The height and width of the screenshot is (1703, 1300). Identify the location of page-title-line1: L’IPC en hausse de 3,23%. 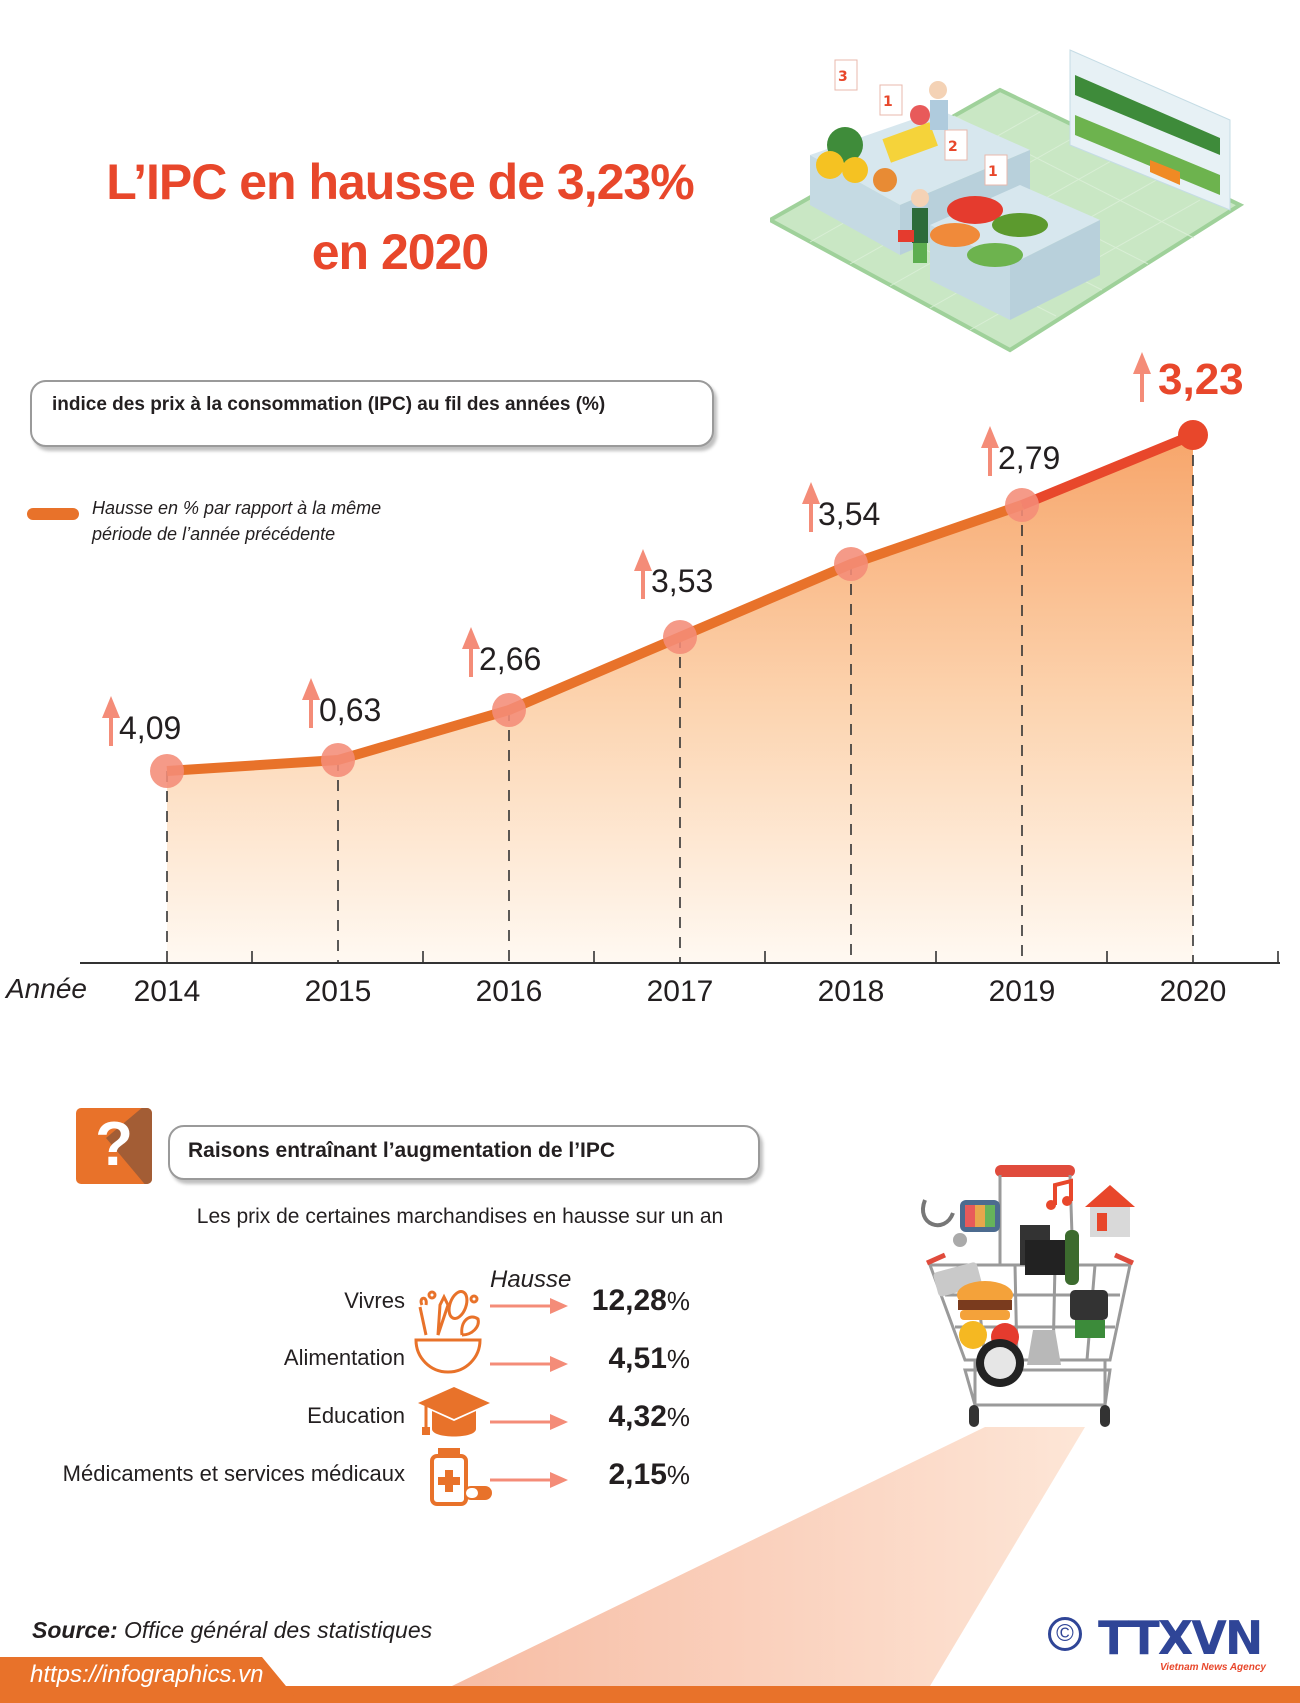
(400, 182).